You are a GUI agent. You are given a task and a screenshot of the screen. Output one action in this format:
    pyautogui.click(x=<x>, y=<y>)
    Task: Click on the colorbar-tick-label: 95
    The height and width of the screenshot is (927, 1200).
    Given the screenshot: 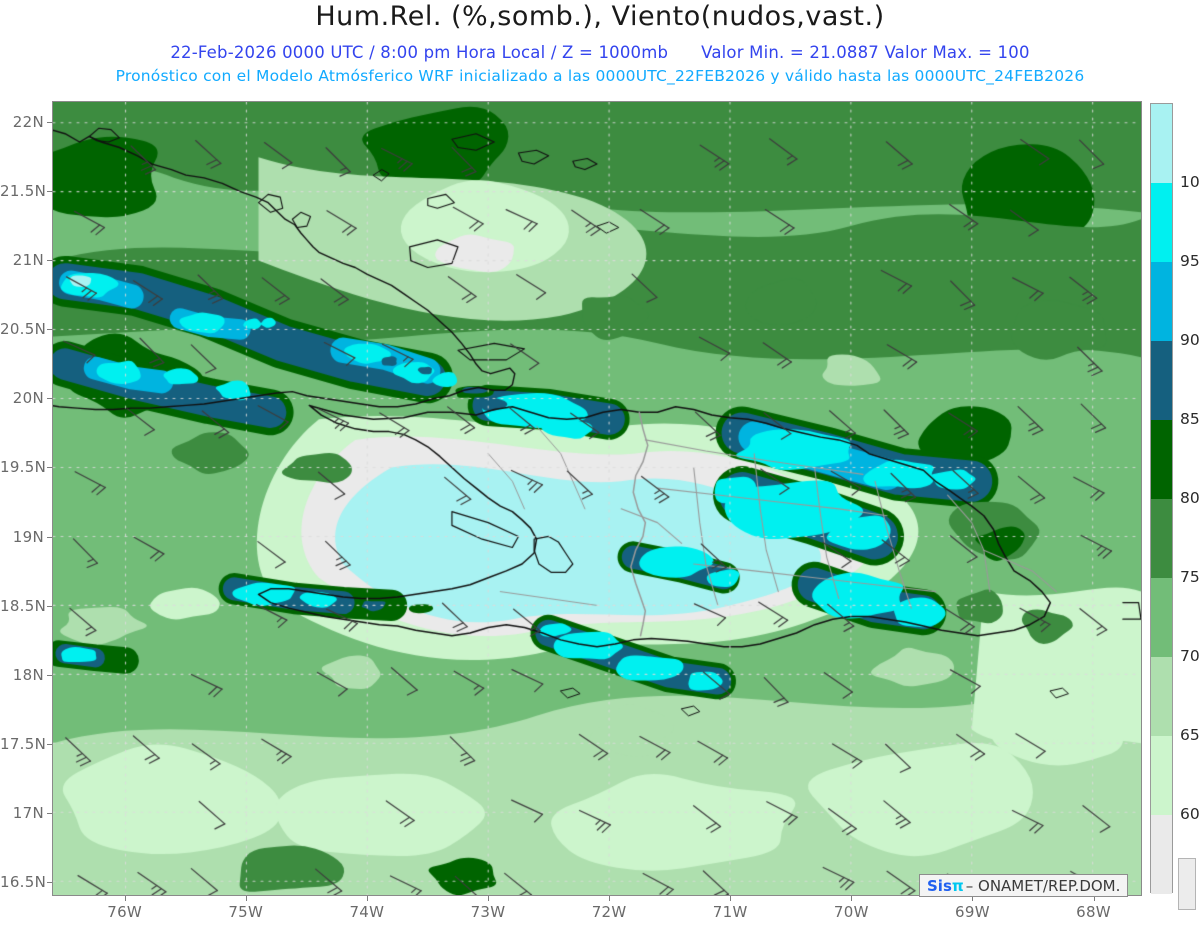 What is the action you would take?
    pyautogui.click(x=1190, y=261)
    